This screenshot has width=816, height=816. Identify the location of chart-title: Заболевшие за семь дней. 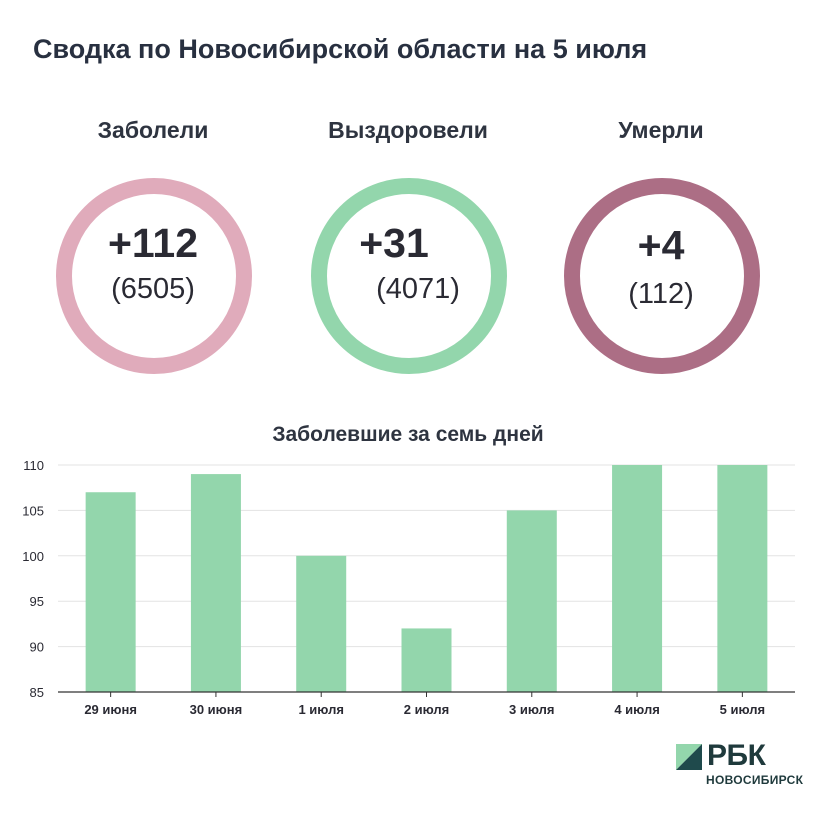
(408, 434).